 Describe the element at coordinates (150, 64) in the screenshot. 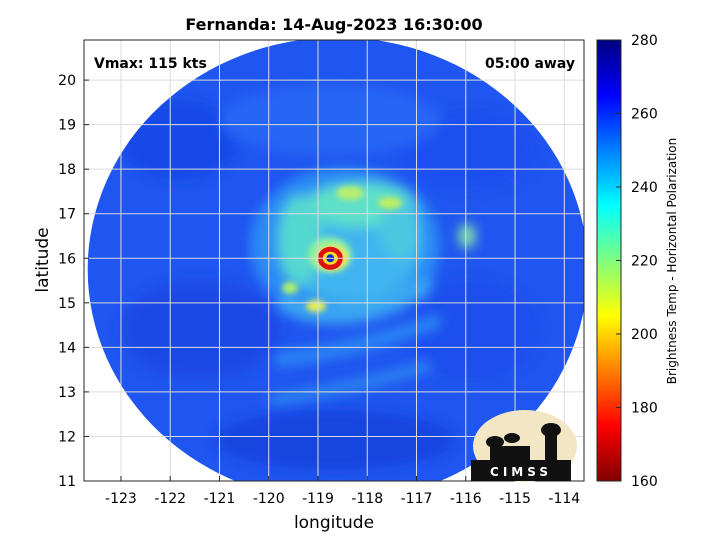

I see `vmax-annotation: Vmax: 115 kts` at that location.